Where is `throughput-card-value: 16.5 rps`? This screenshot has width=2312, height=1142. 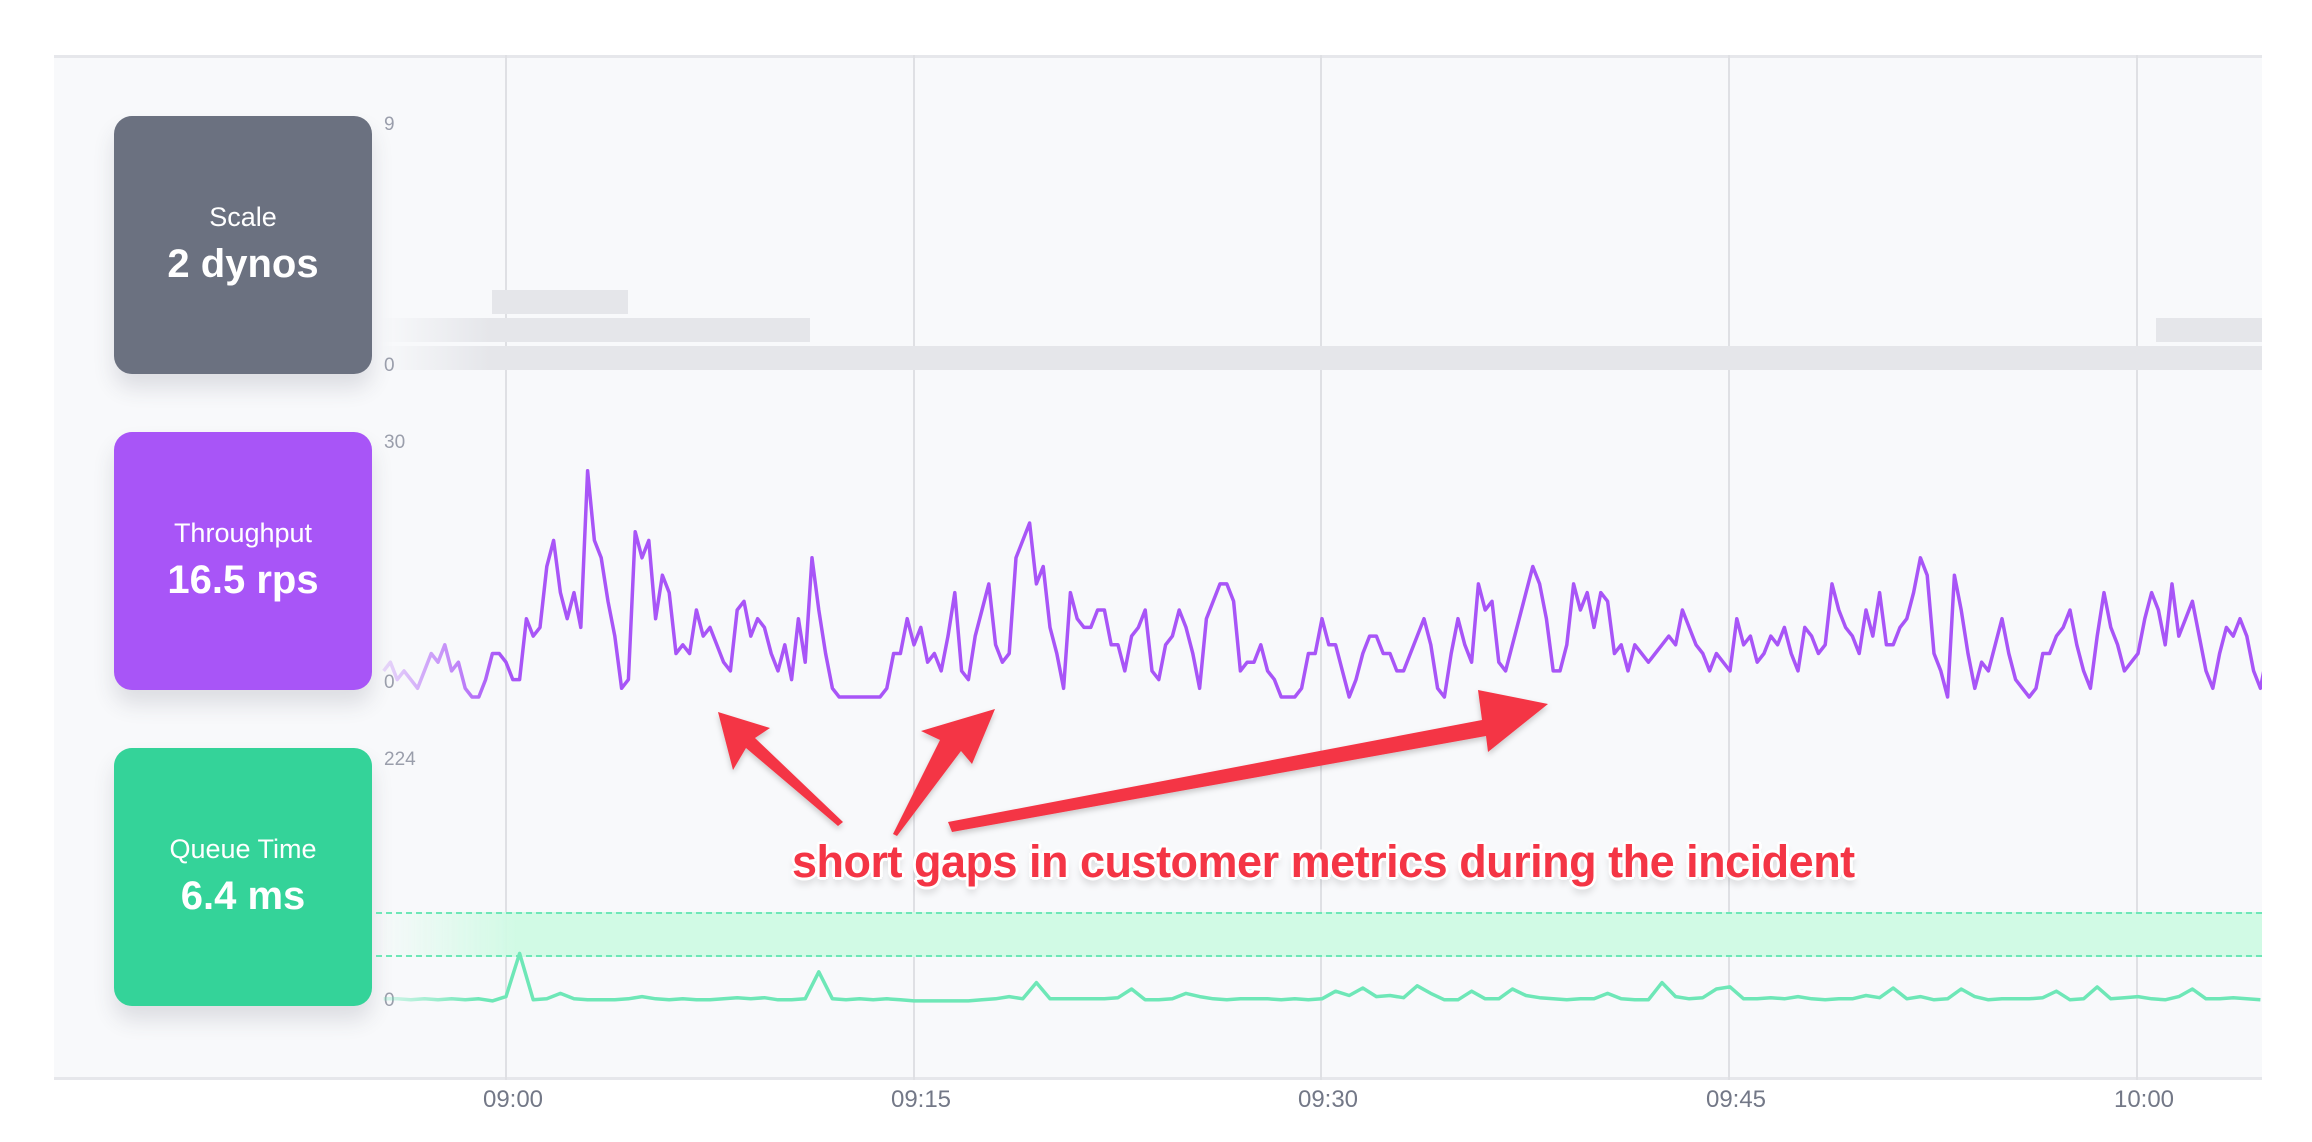 throughput-card-value: 16.5 rps is located at coordinates (243, 580).